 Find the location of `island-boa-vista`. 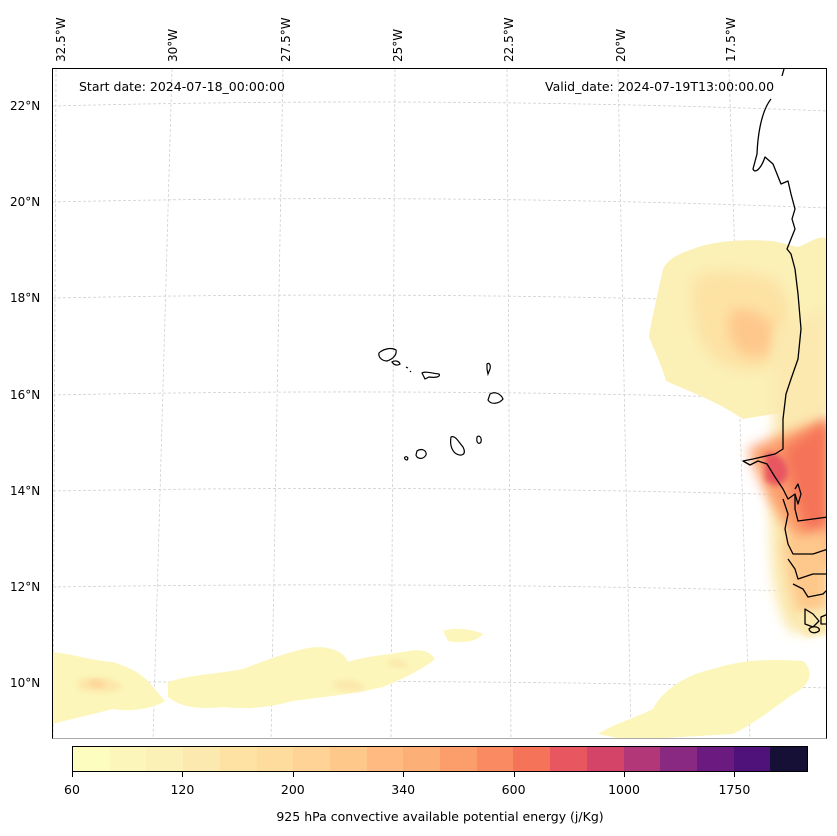

island-boa-vista is located at coordinates (495, 398).